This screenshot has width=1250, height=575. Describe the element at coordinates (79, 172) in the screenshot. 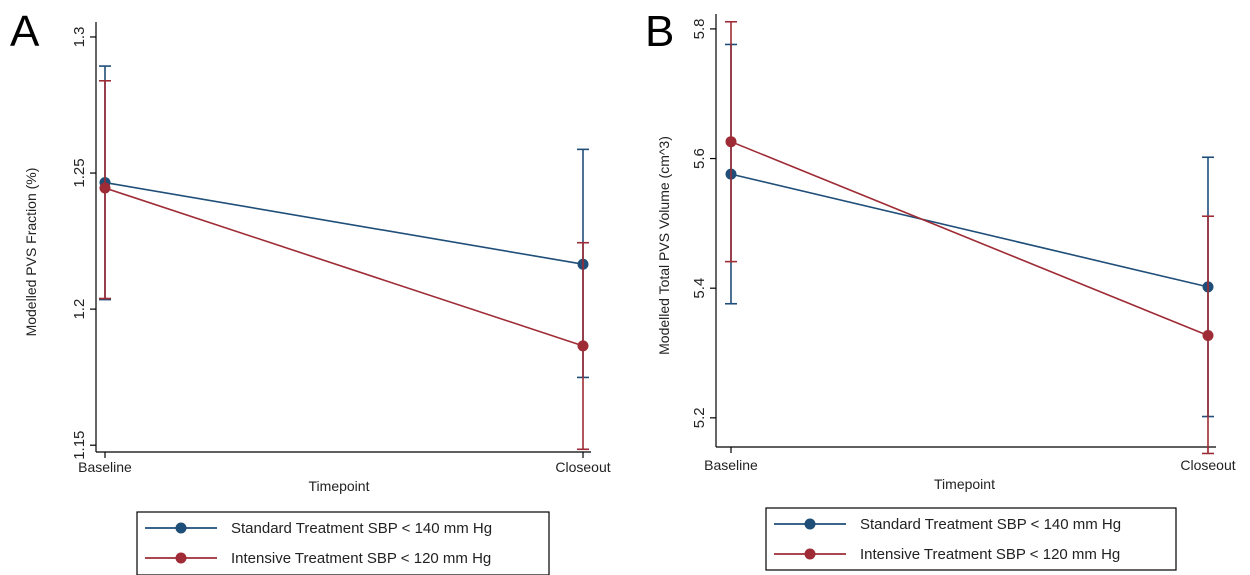

I see `y-tick-label: 1.25` at that location.